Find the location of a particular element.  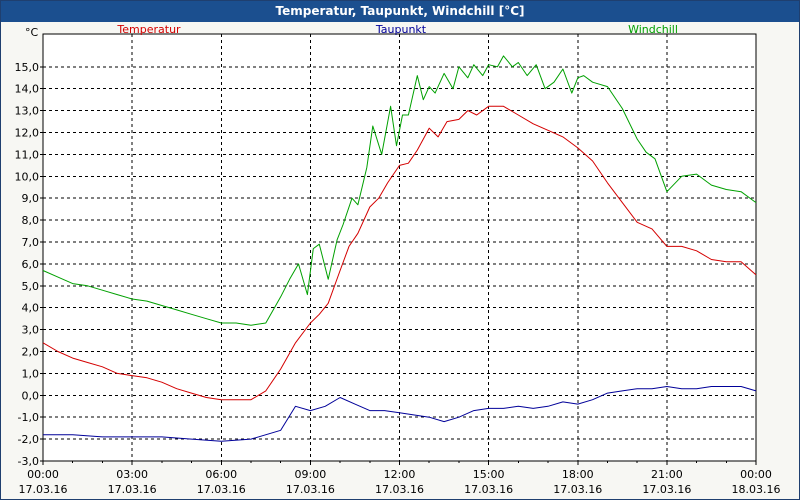

y-tick-label: 6,0 is located at coordinates (31, 264).